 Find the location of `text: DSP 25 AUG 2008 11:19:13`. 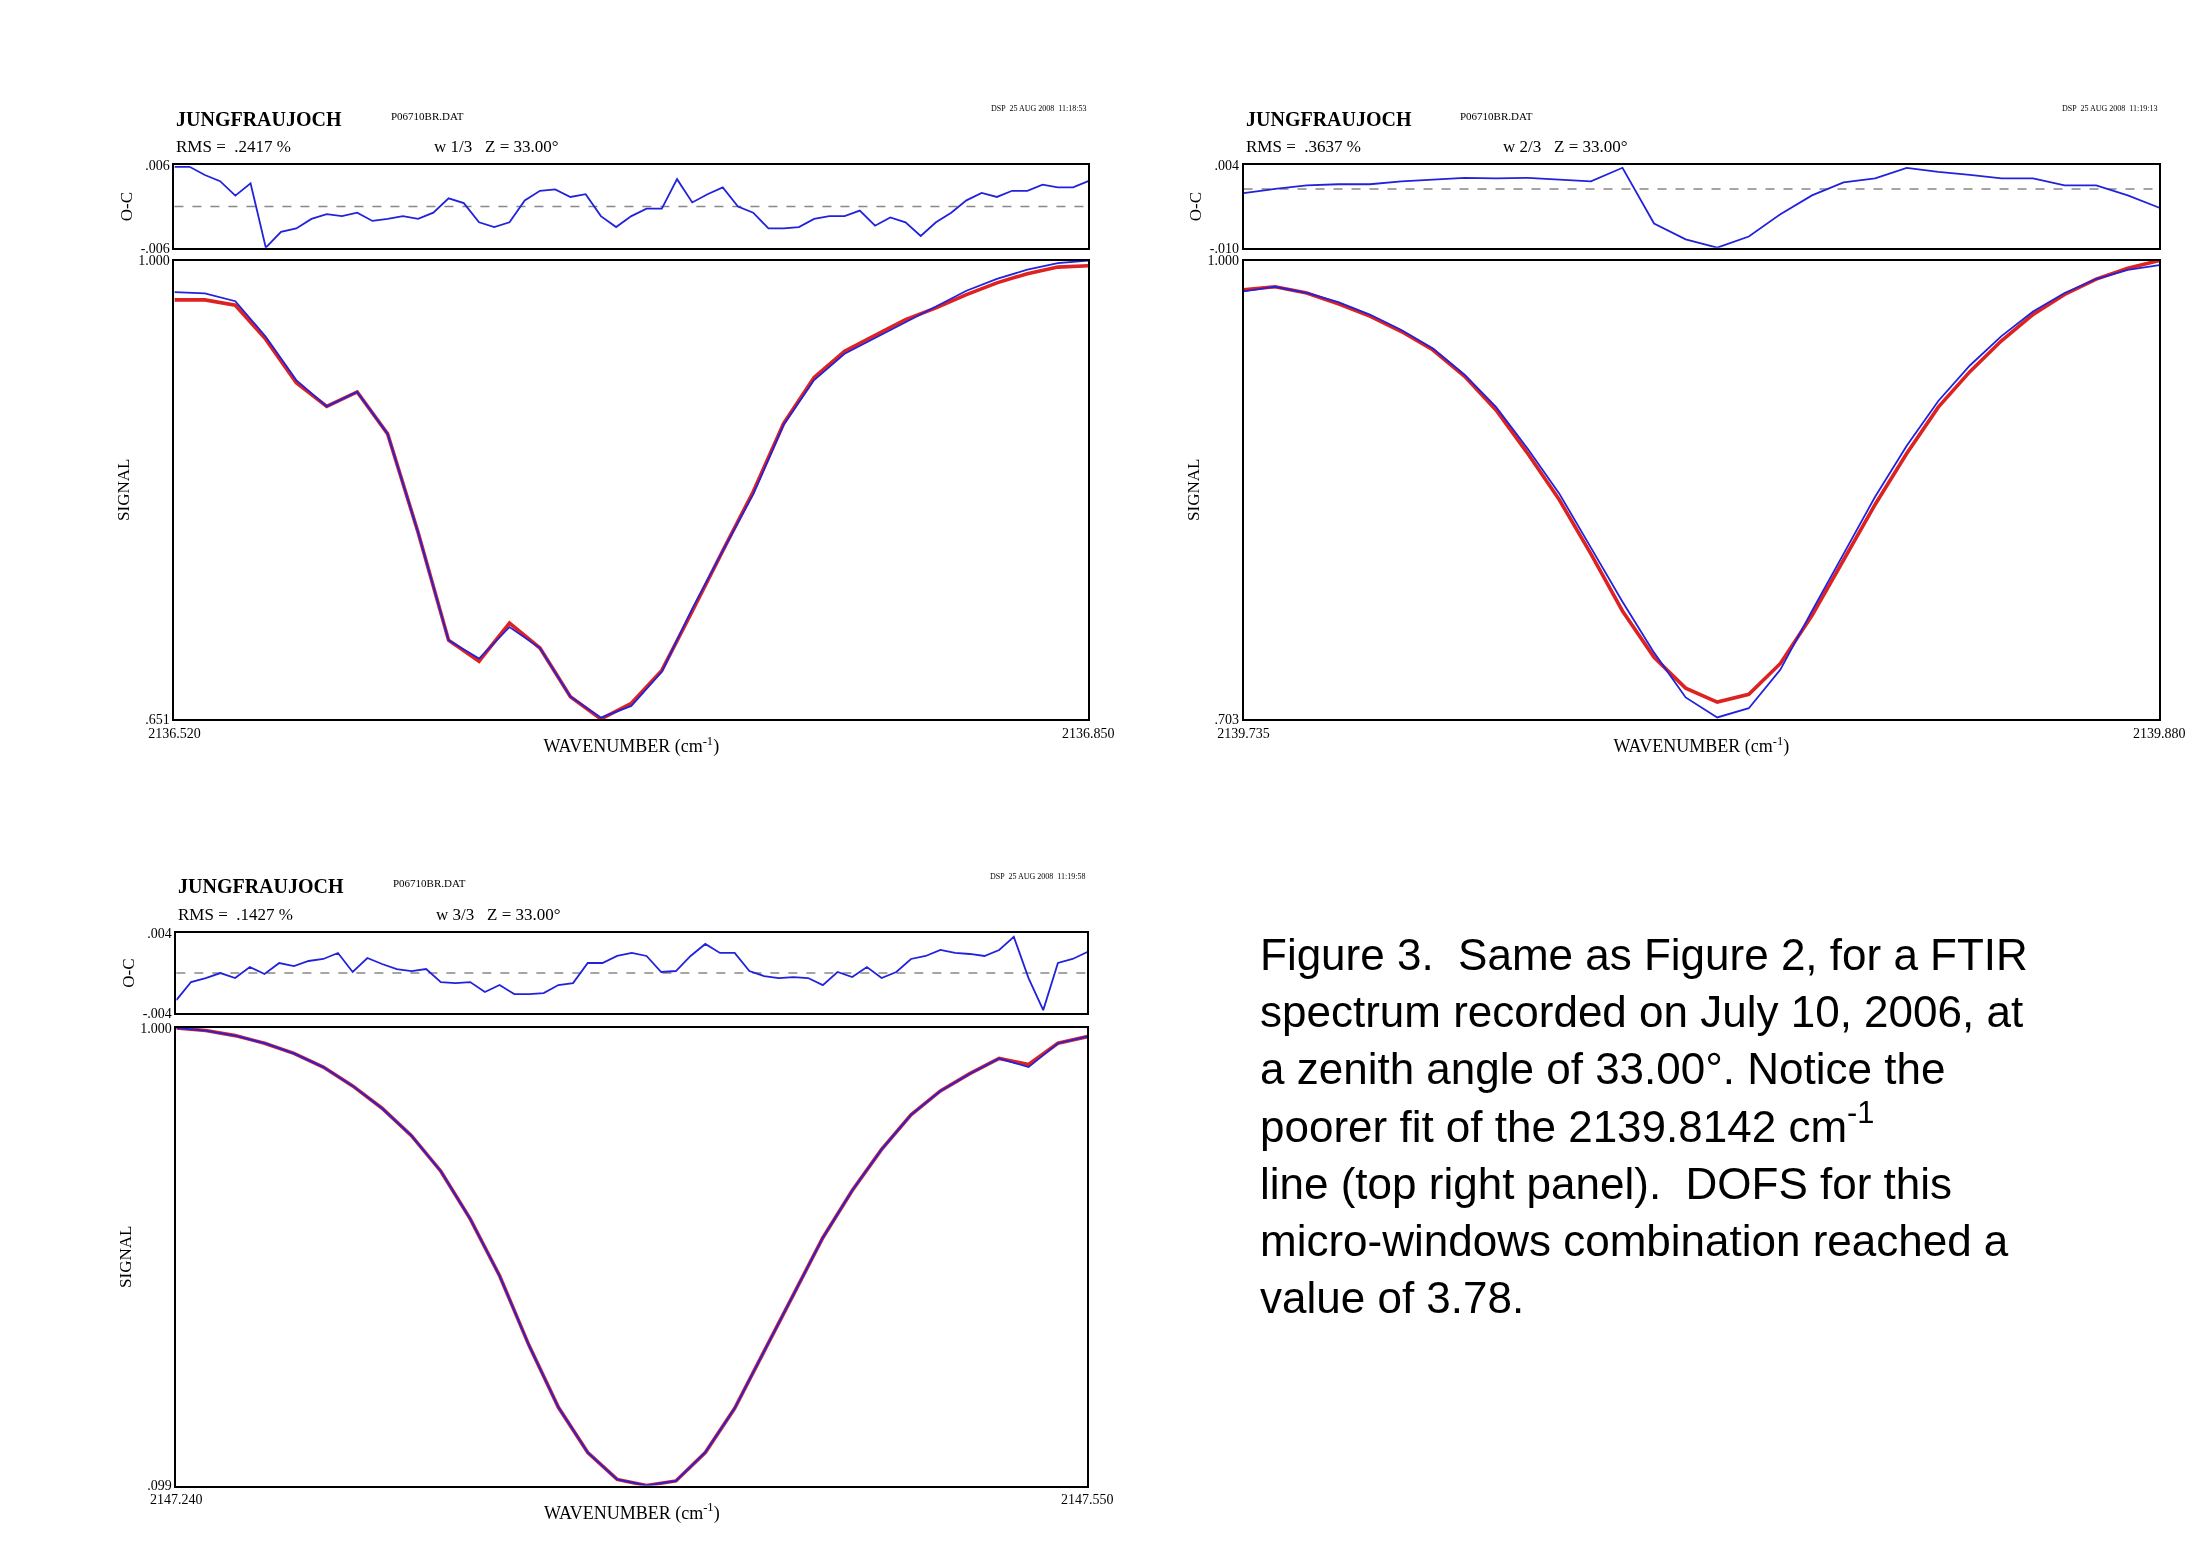

text: DSP 25 AUG 2008 11:19:13 is located at coordinates (2110, 108).